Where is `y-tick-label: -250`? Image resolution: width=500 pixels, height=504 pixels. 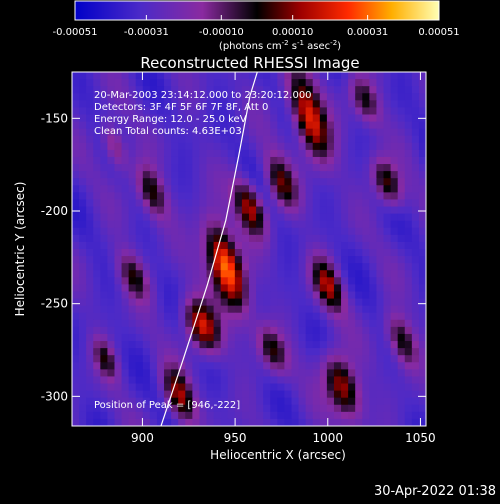
y-tick-label: -250 is located at coordinates (54, 304).